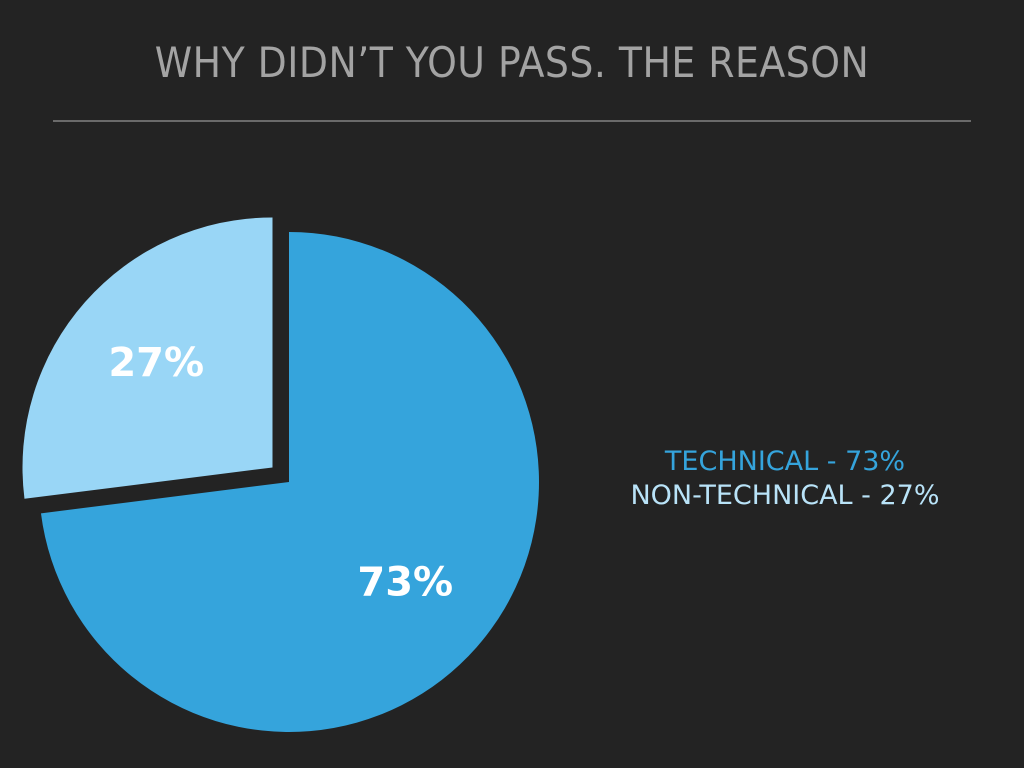  I want to click on slice-label-technical: 73%, so click(405, 583).